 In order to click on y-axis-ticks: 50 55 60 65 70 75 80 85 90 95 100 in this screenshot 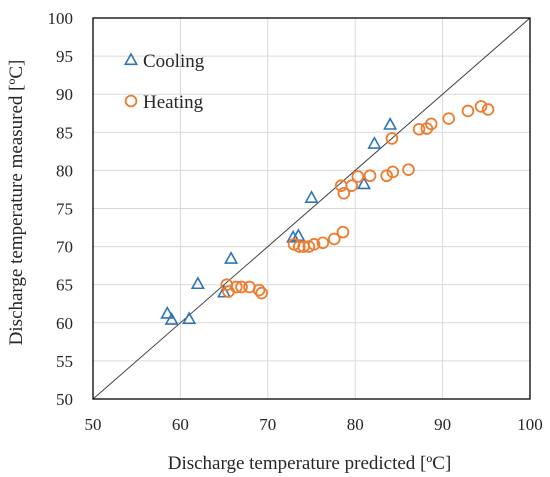, I will do `click(61, 209)`.